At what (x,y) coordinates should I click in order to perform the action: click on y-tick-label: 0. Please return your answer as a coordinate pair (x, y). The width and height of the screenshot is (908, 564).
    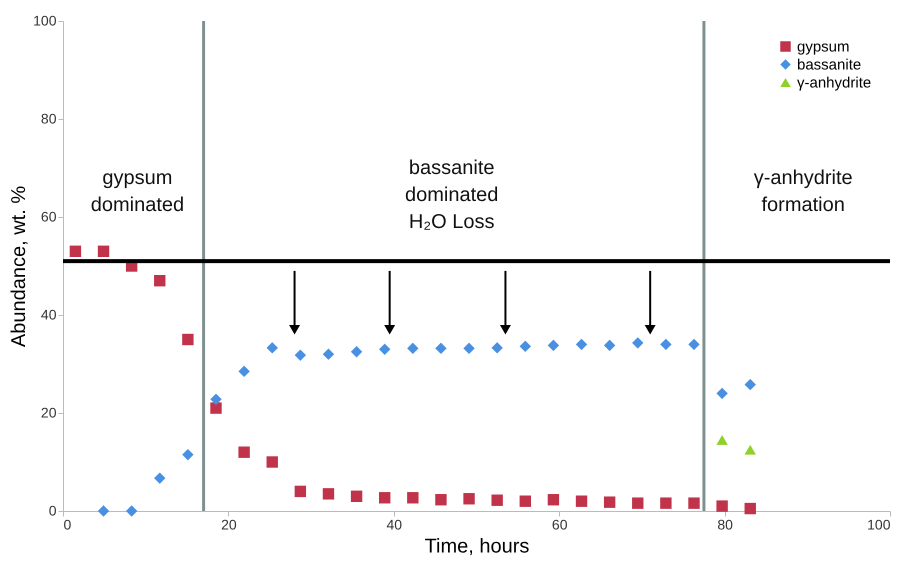
    Looking at the image, I should click on (52, 510).